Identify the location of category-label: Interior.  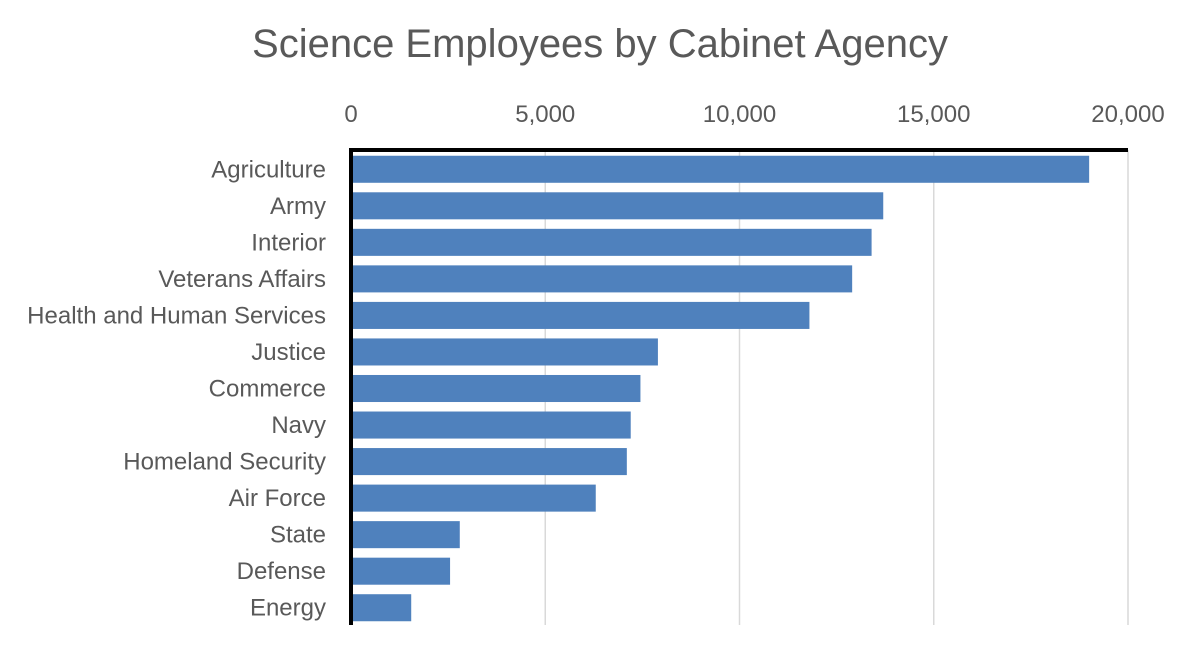
(288, 242).